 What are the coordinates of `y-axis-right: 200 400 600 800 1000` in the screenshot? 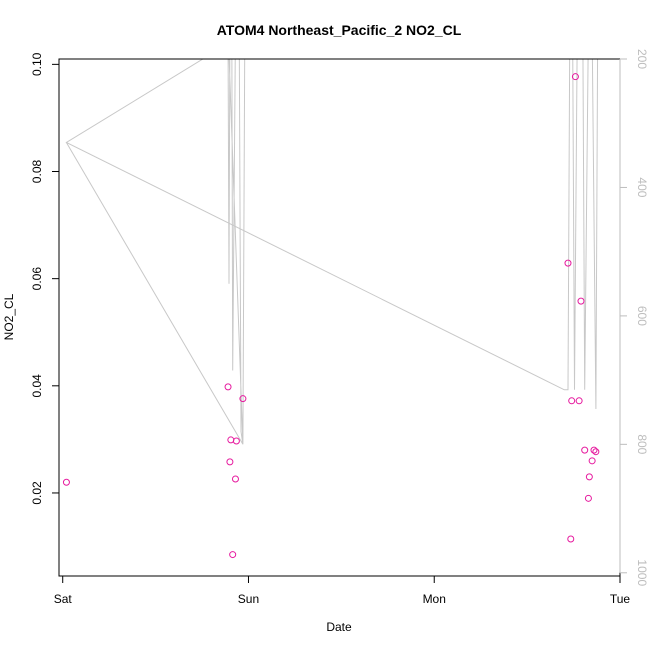 It's located at (634, 317).